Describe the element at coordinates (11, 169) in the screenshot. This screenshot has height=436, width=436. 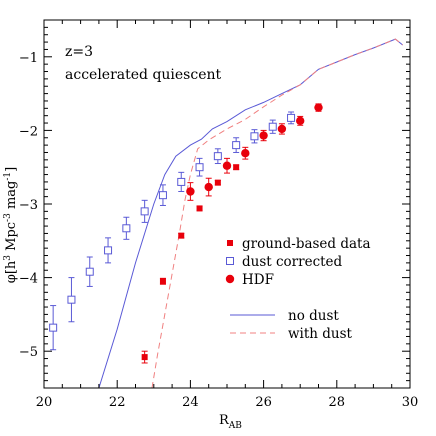
I see `y-axis-title-suffix: ]` at that location.